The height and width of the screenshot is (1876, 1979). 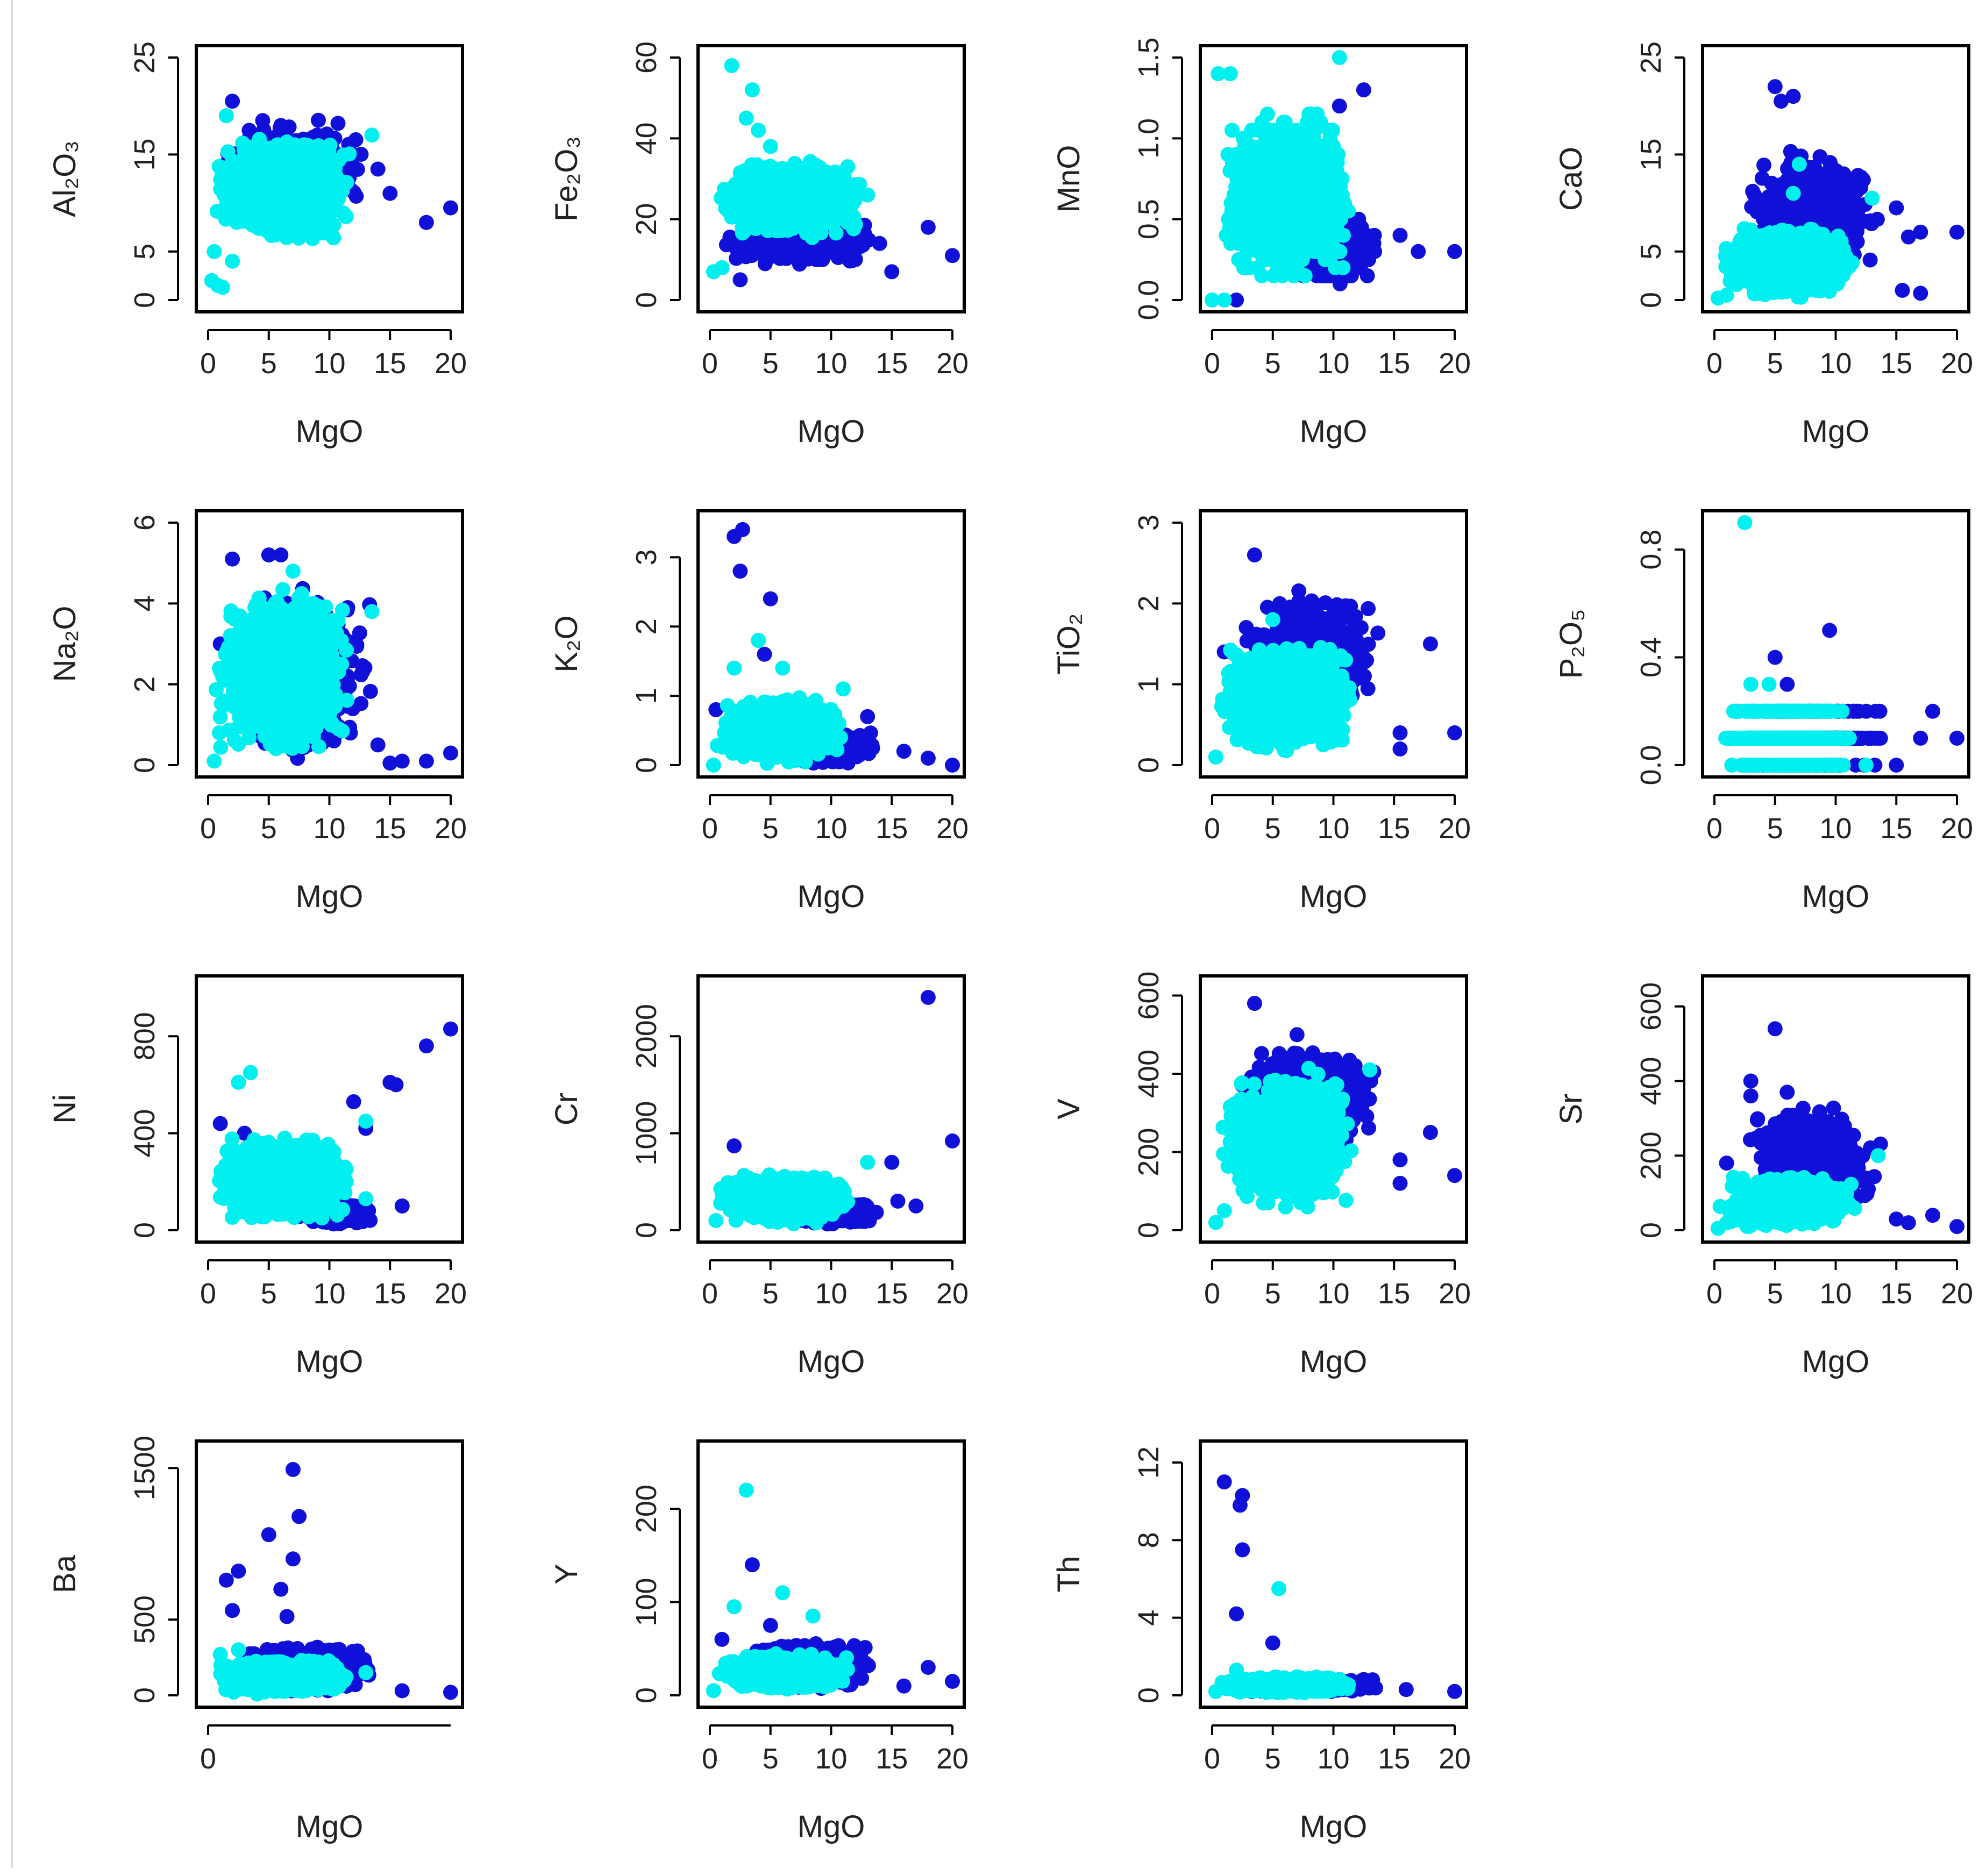 I want to click on y-tick-label: 15, so click(x=145, y=154).